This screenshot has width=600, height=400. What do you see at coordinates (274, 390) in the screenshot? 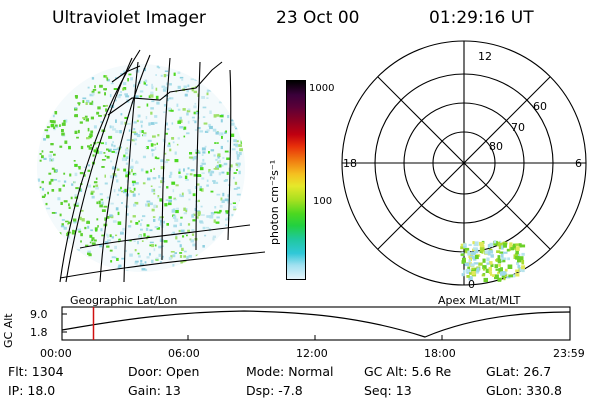
I see `dsp-value: Dsp: -7.8` at bounding box center [274, 390].